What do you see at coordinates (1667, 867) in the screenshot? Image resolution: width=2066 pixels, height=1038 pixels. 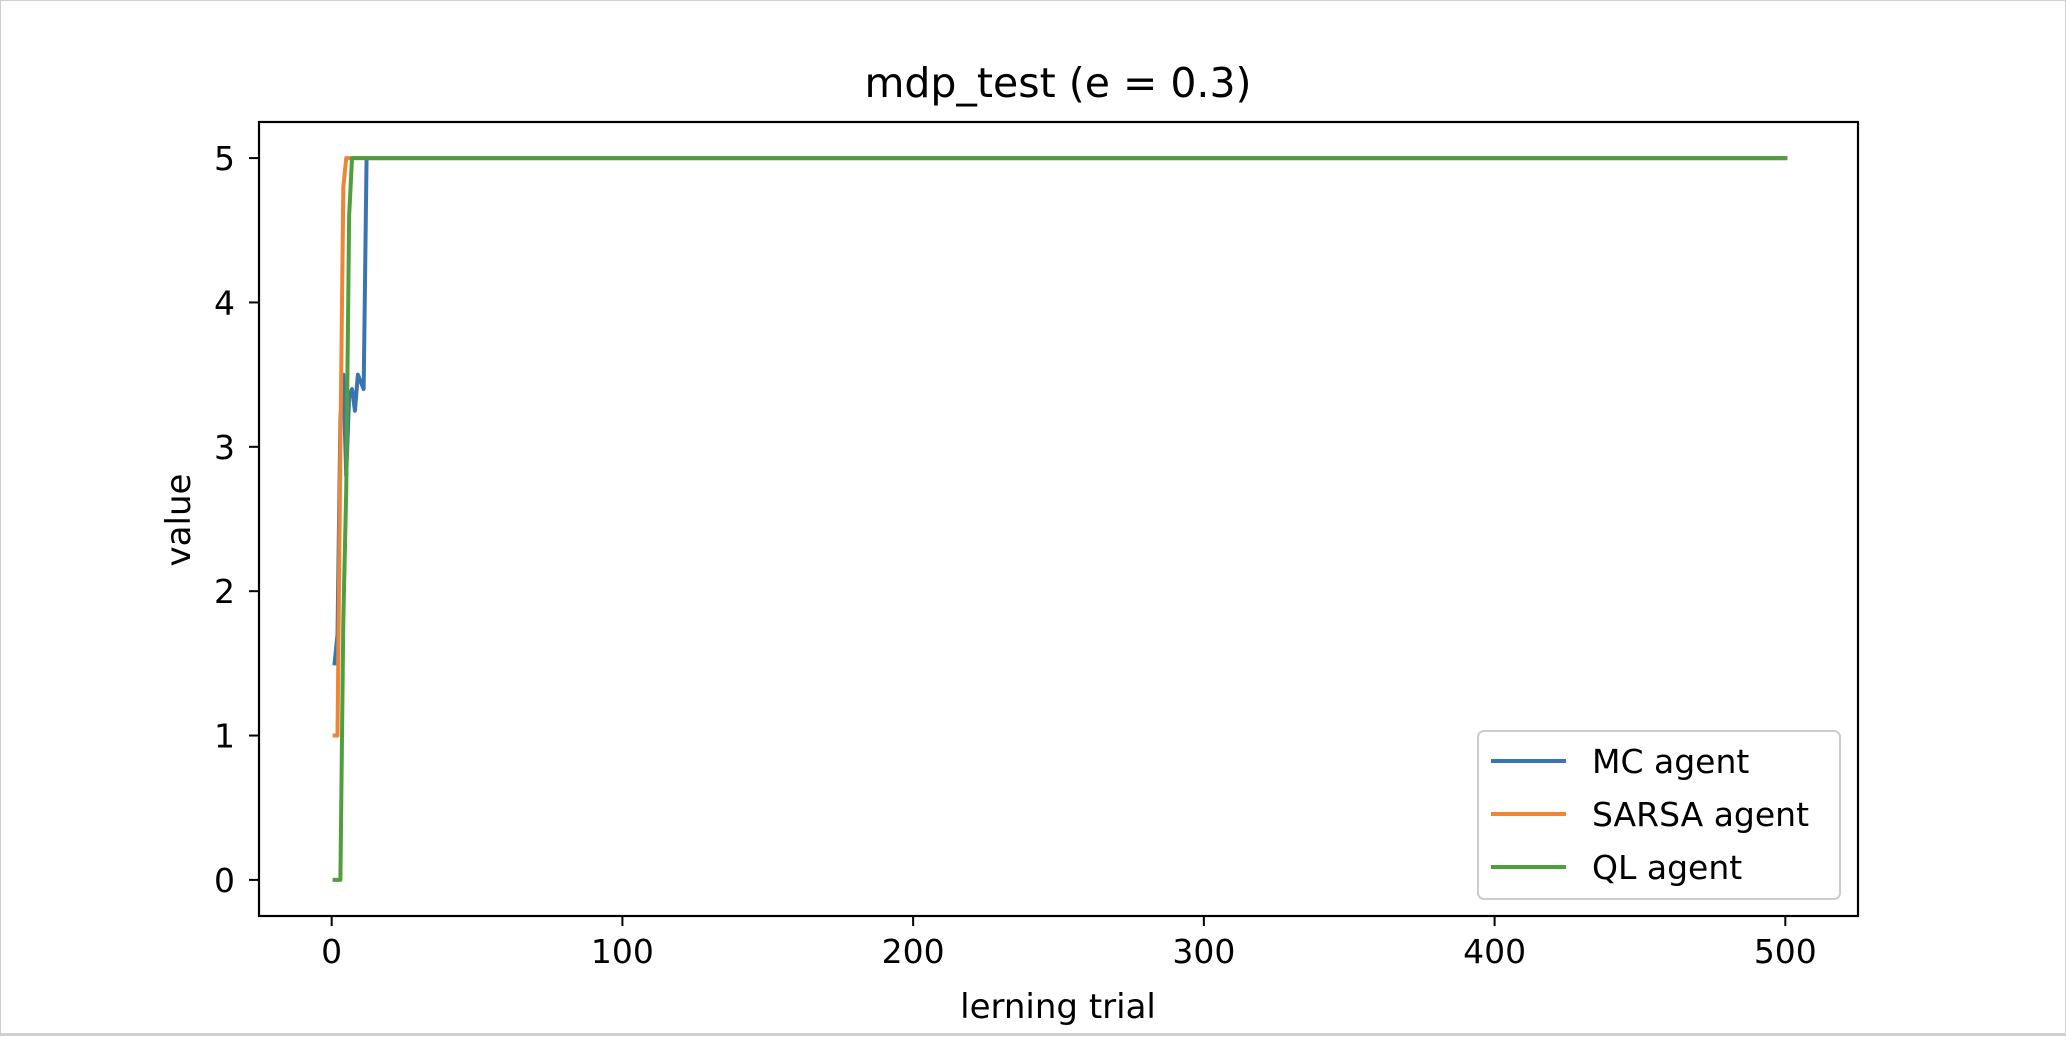 I see `legend-label: QL agent` at bounding box center [1667, 867].